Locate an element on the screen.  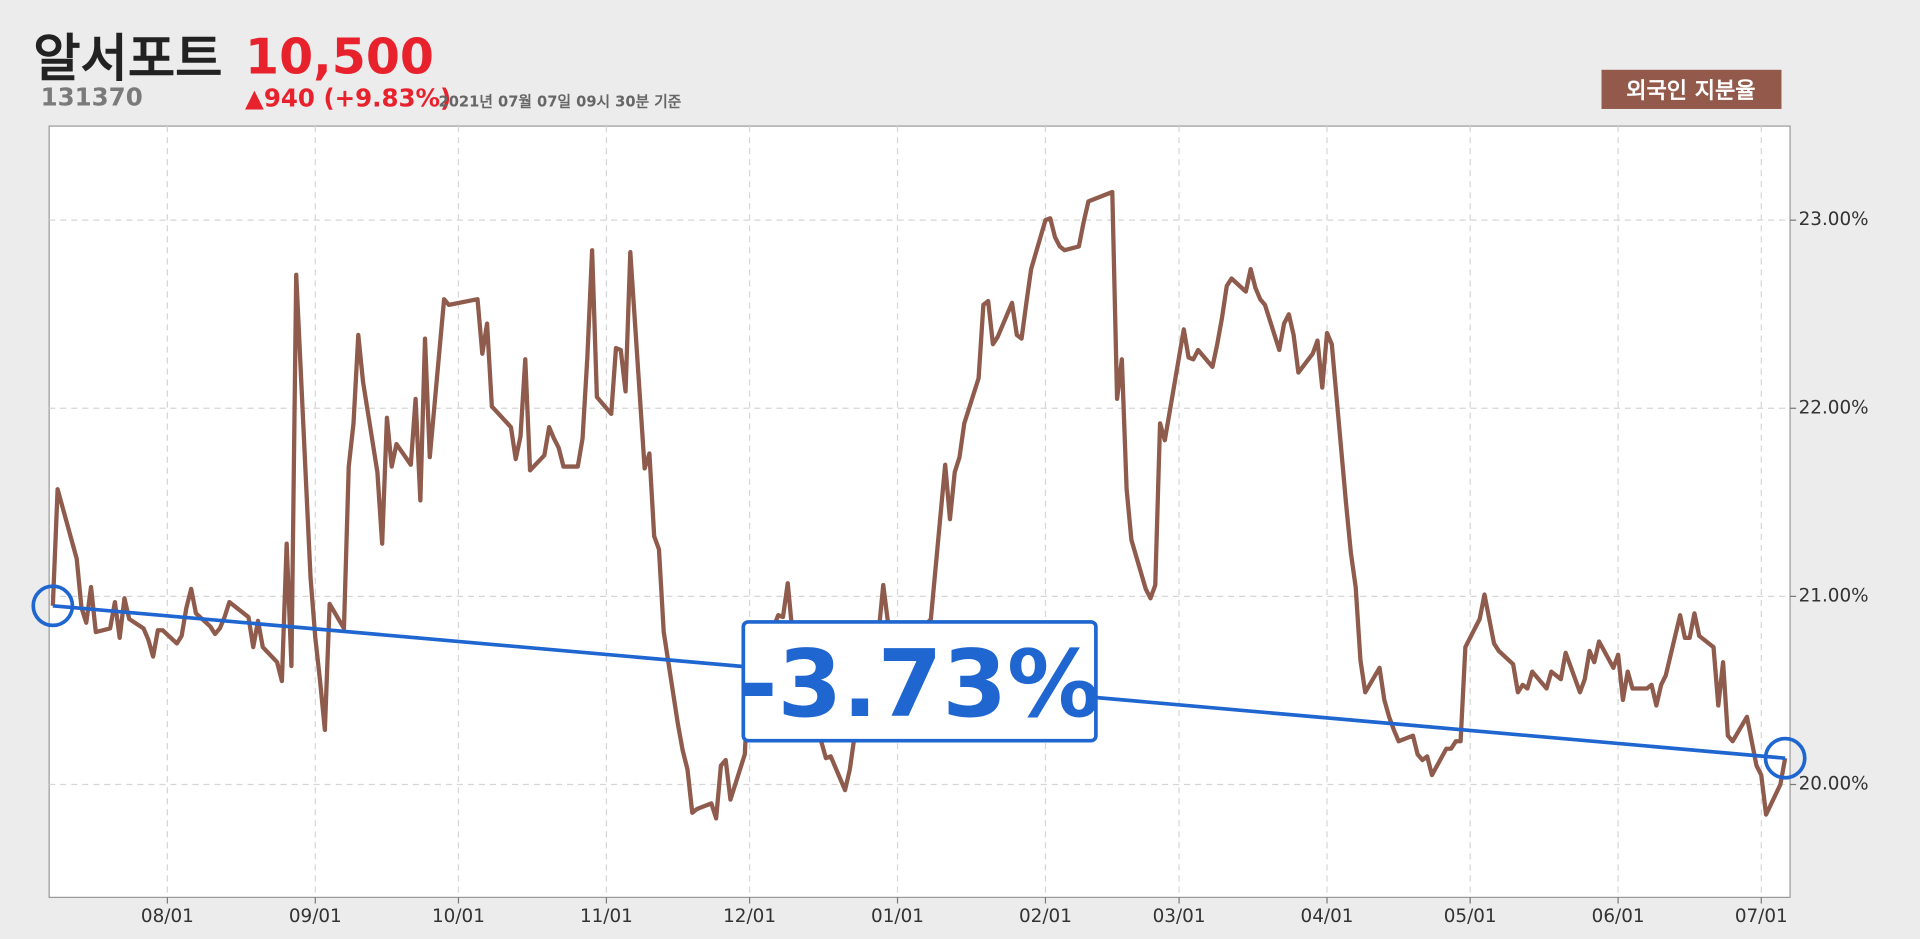
timestamp: 2021년 07월 07일 09시 30분 기준 is located at coordinates (559, 102).